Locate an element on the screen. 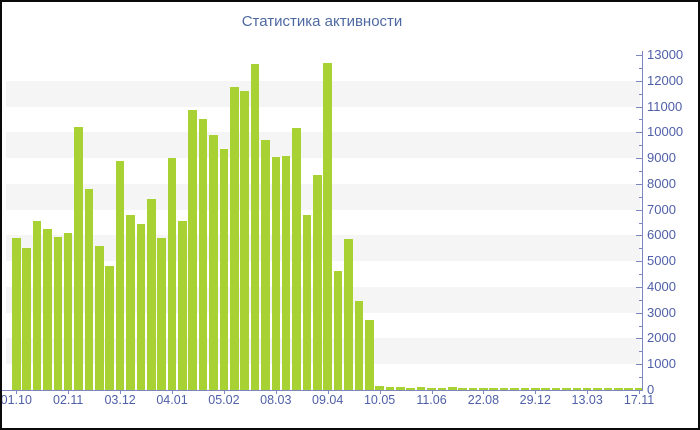 The width and height of the screenshot is (700, 430). x-tick-label: 22.08 is located at coordinates (483, 400).